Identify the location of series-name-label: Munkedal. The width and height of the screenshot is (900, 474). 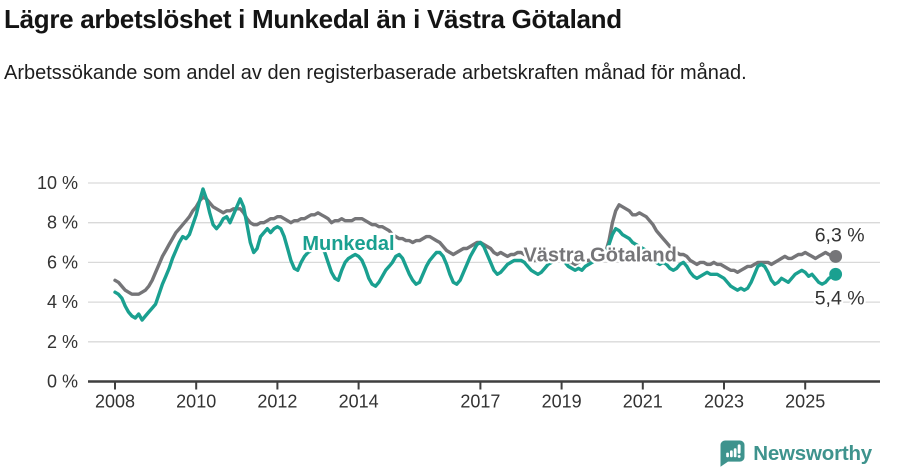
(348, 244).